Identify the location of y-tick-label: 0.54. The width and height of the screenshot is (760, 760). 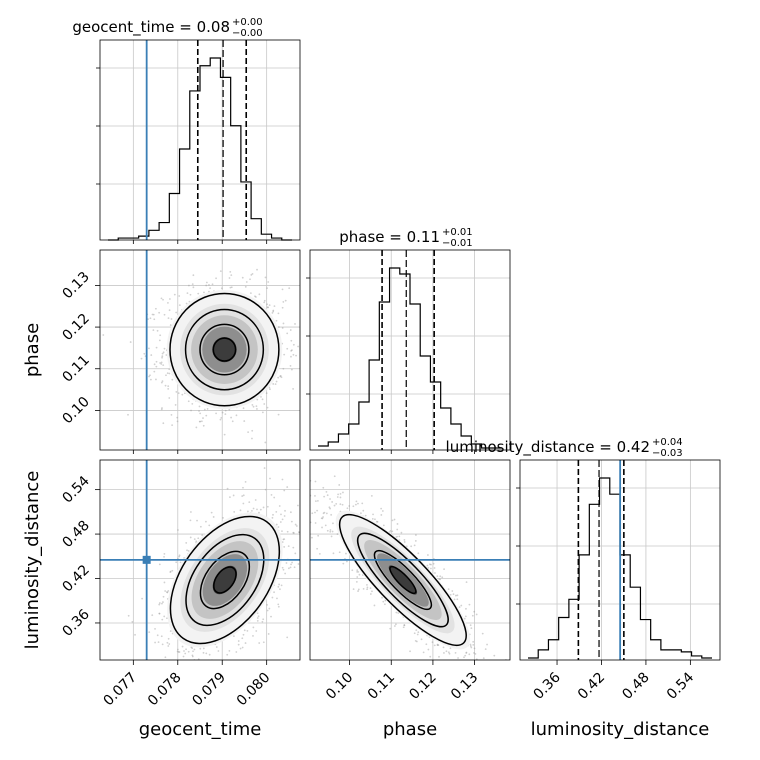
(76, 489).